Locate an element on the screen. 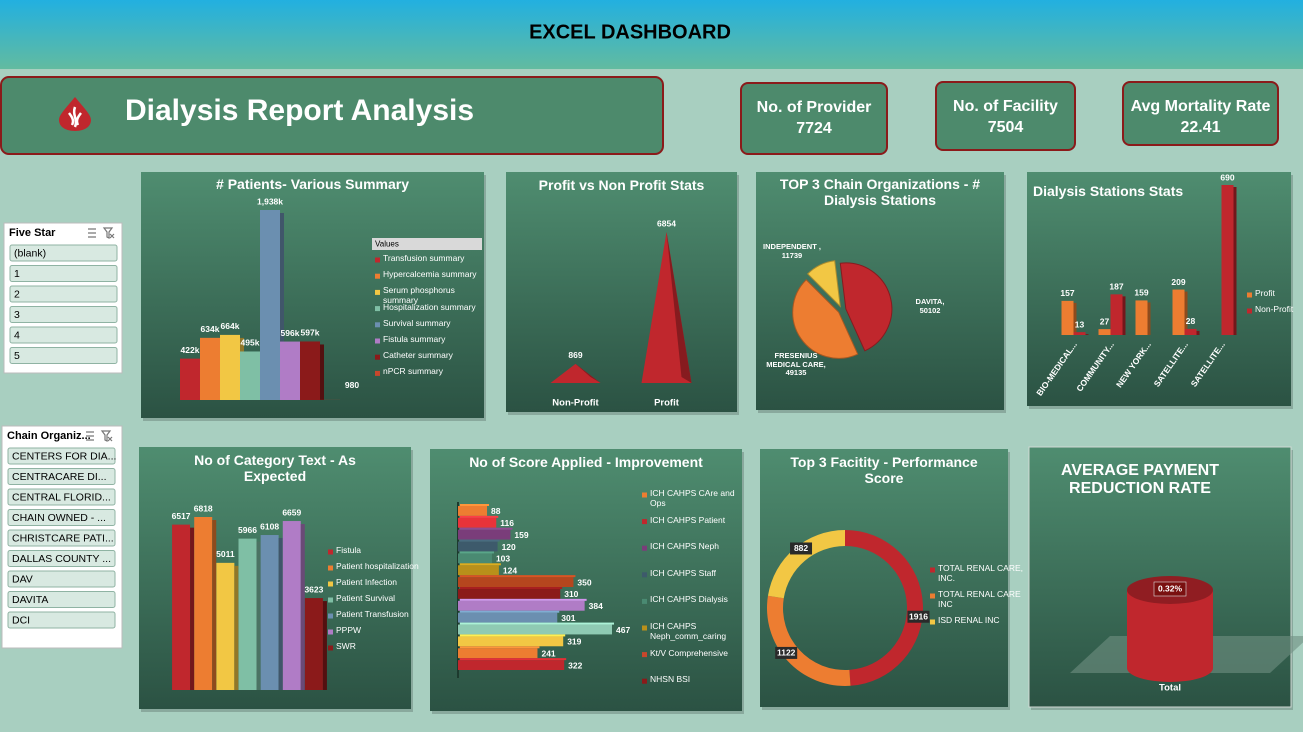 This screenshot has height=732, width=1303. kpi-value: 7504 is located at coordinates (1006, 127).